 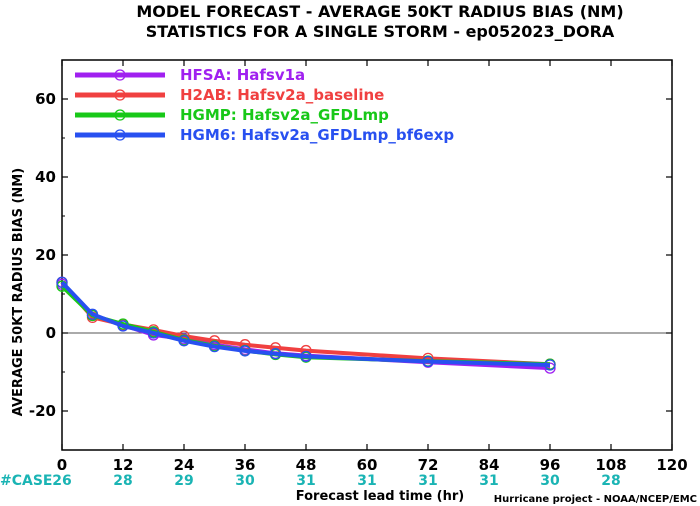 What do you see at coordinates (45, 99) in the screenshot?
I see `y-tick-label: 60` at bounding box center [45, 99].